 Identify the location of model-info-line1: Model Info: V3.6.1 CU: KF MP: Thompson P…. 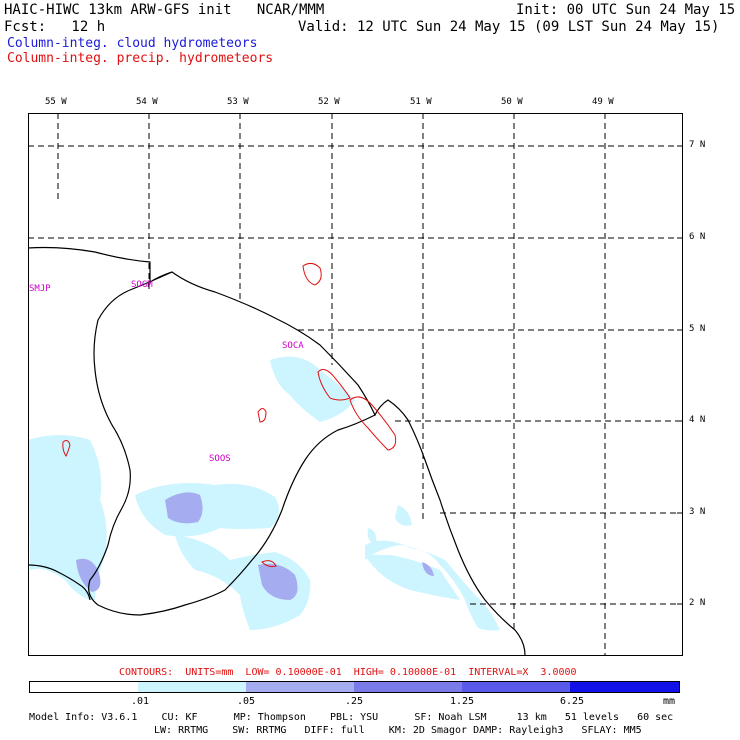
(351, 717).